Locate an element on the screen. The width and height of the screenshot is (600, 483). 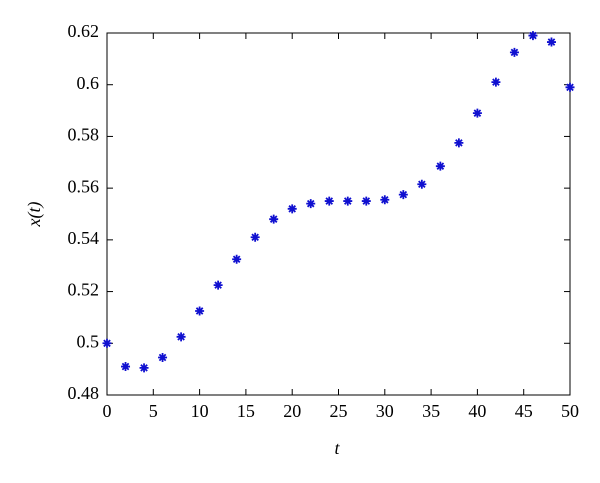
y-tick-label: 0.5 is located at coordinates (88, 341).